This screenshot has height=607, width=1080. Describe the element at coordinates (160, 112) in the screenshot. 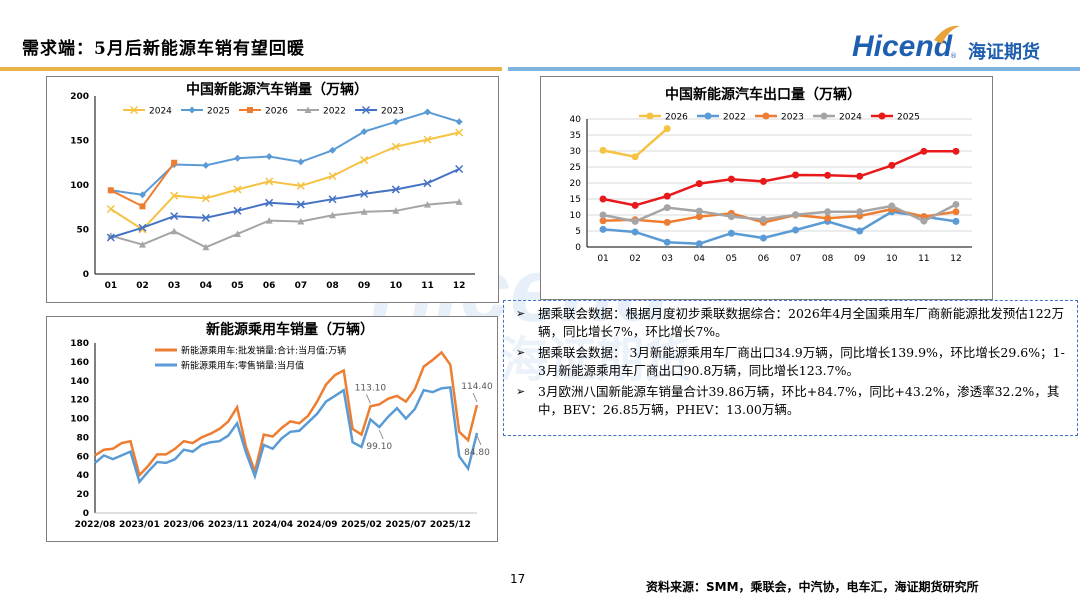

I see `legend-label: 2024` at that location.